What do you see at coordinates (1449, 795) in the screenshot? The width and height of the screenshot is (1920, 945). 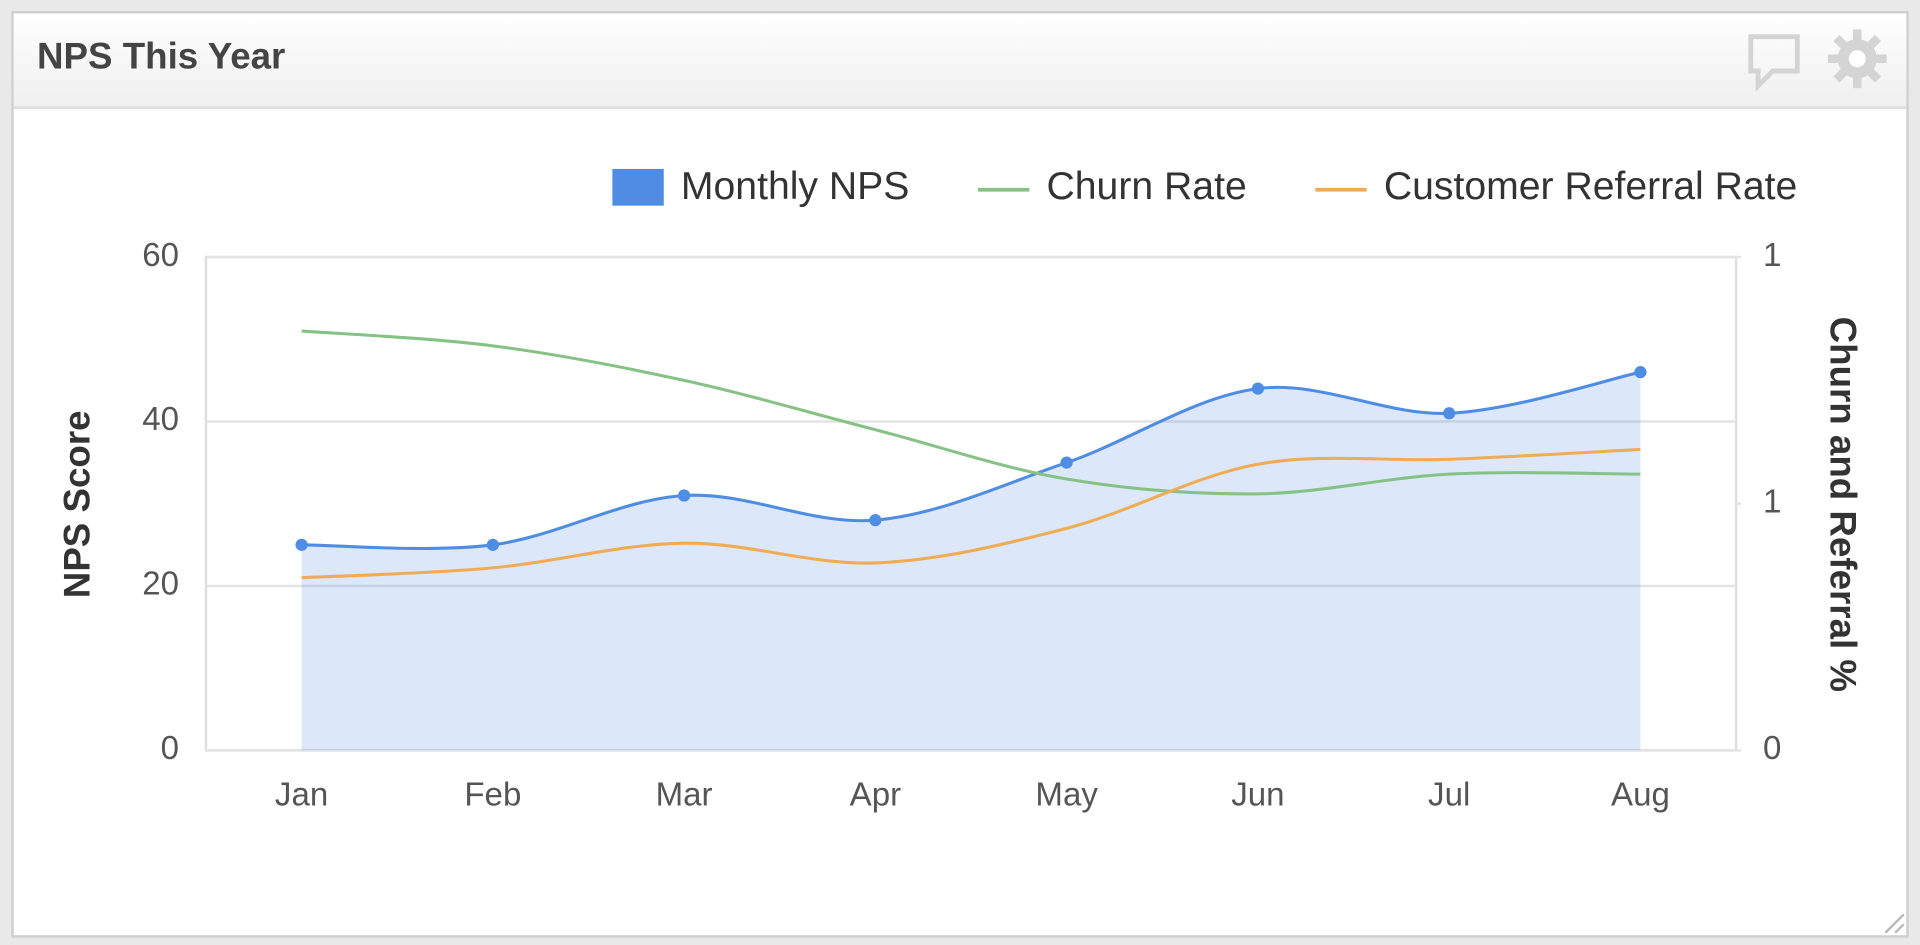 I see `x-tick-label: Jul` at bounding box center [1449, 795].